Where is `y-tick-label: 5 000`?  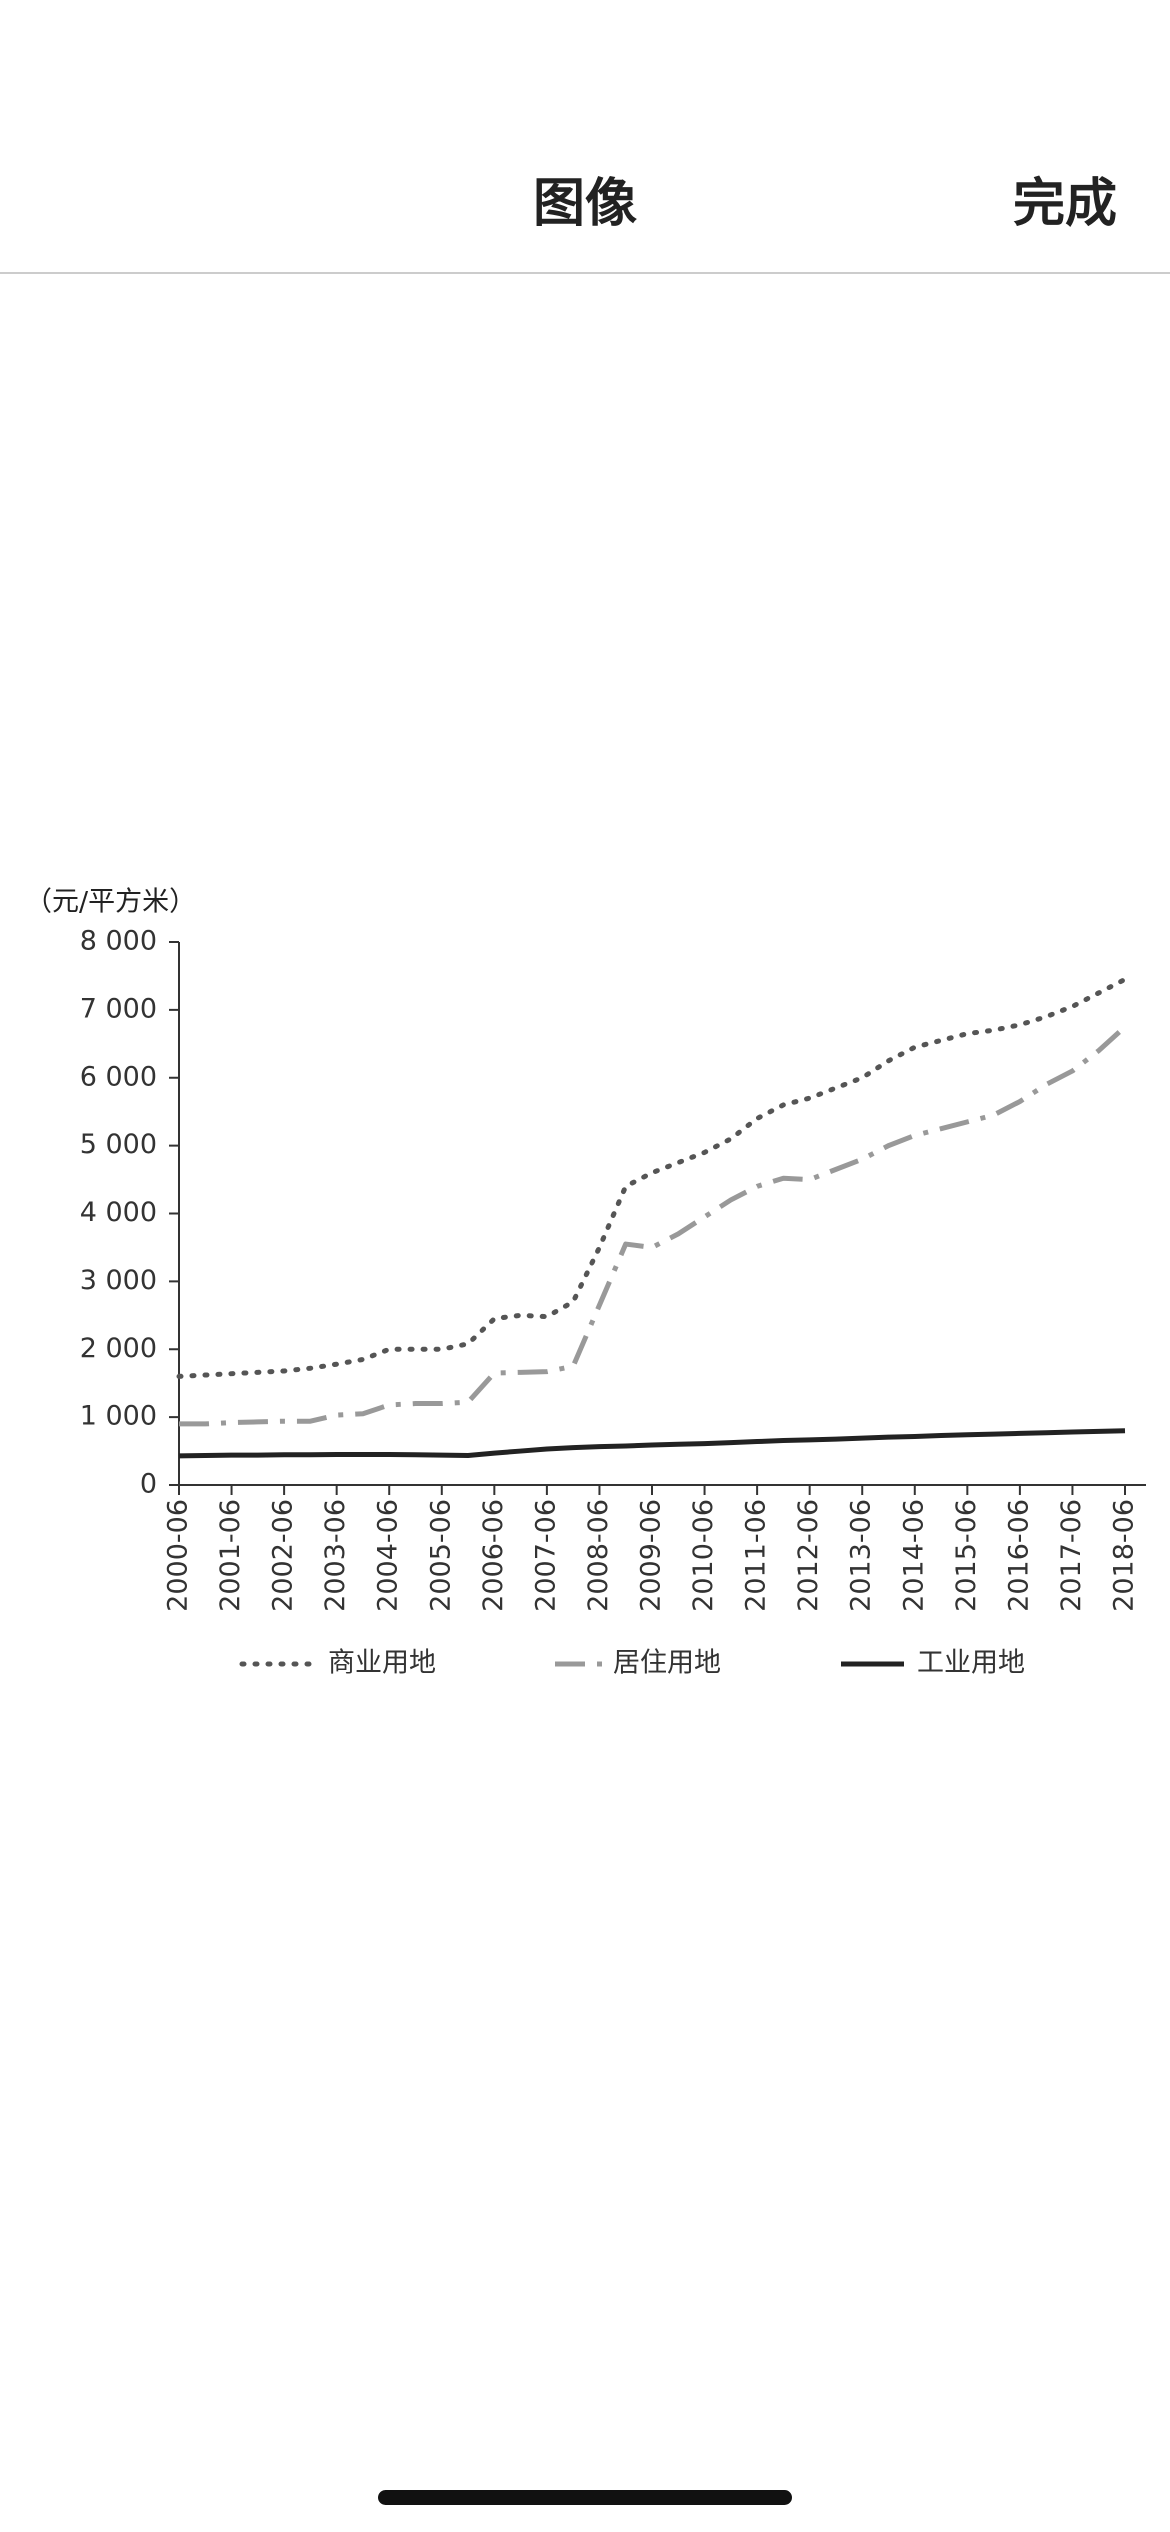 y-tick-label: 5 000 is located at coordinates (118, 1144).